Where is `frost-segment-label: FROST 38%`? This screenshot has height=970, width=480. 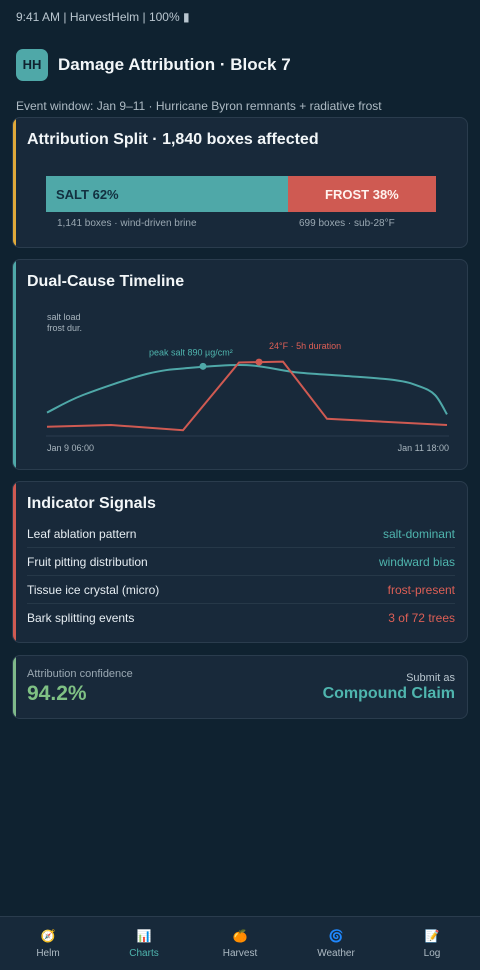
frost-segment-label: FROST 38% is located at coordinates (362, 194).